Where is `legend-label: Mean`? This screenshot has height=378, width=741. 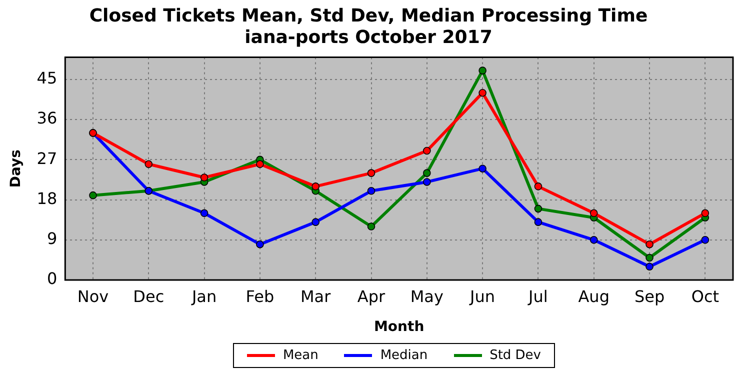 legend-label: Mean is located at coordinates (300, 355).